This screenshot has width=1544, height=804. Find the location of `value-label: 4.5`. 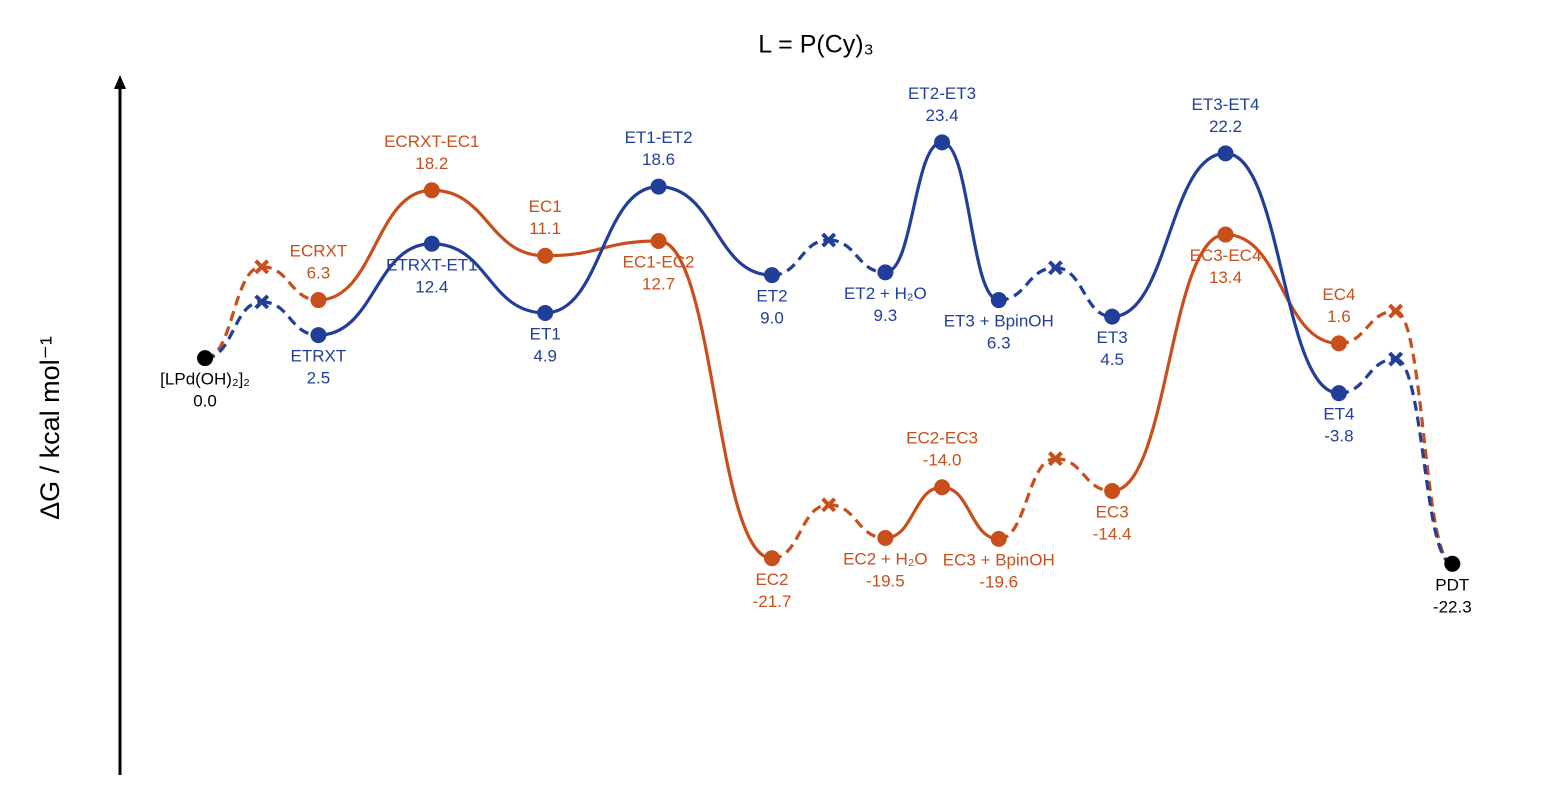

value-label: 4.5 is located at coordinates (1112, 359).